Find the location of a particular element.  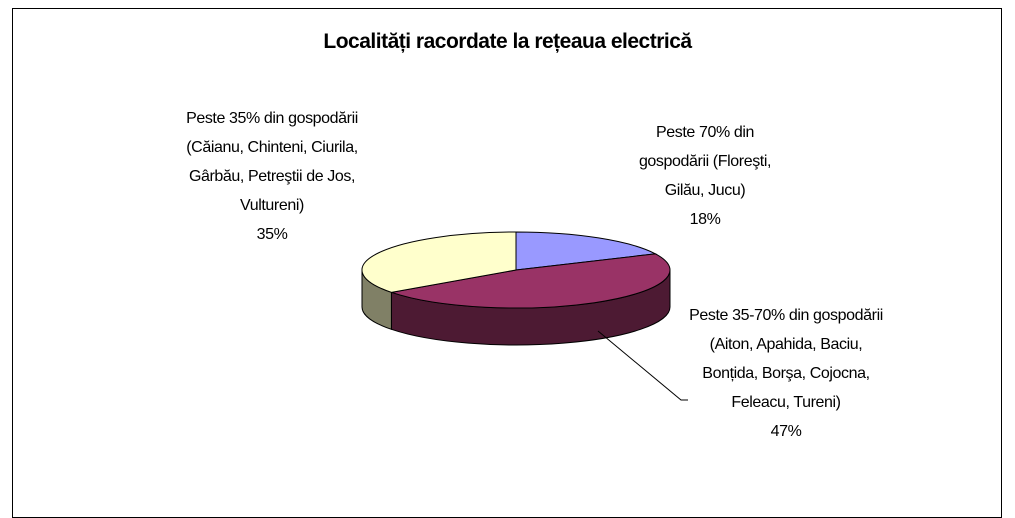

chart is located at coordinates (524, 316).